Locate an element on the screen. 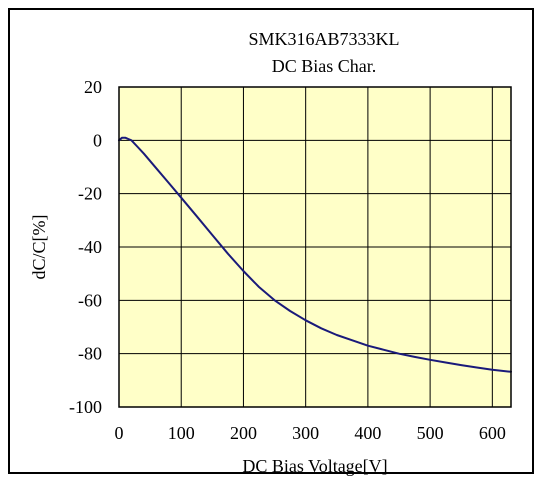 This screenshot has width=544, height=486. chart-subtitle: DC Bias Char. is located at coordinates (324, 66).